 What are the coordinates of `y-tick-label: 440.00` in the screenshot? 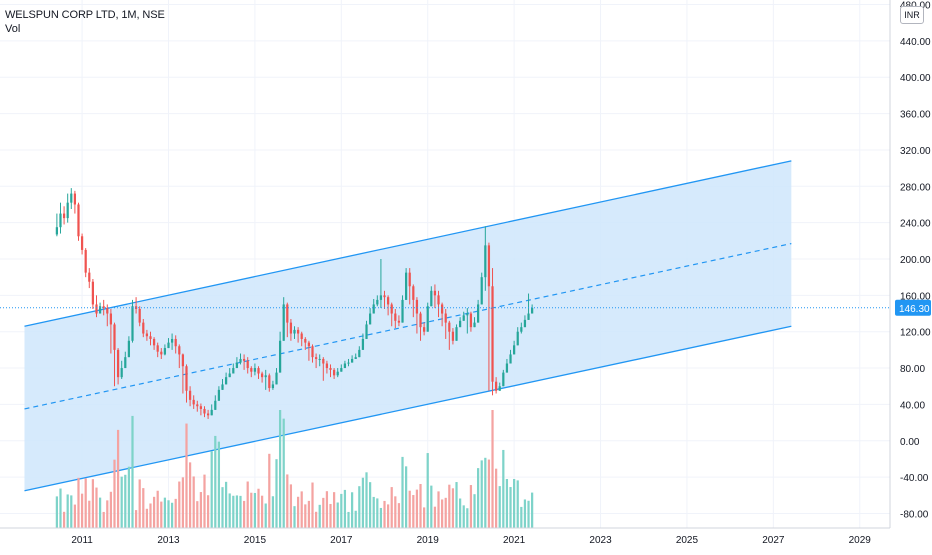 It's located at (915, 42).